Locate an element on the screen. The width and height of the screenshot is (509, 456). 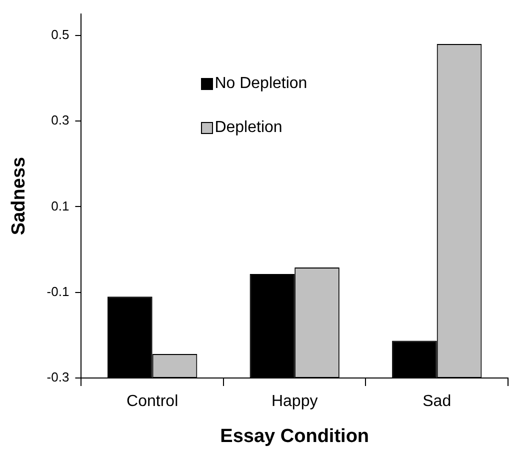
x-tick-label: Sad is located at coordinates (437, 401).